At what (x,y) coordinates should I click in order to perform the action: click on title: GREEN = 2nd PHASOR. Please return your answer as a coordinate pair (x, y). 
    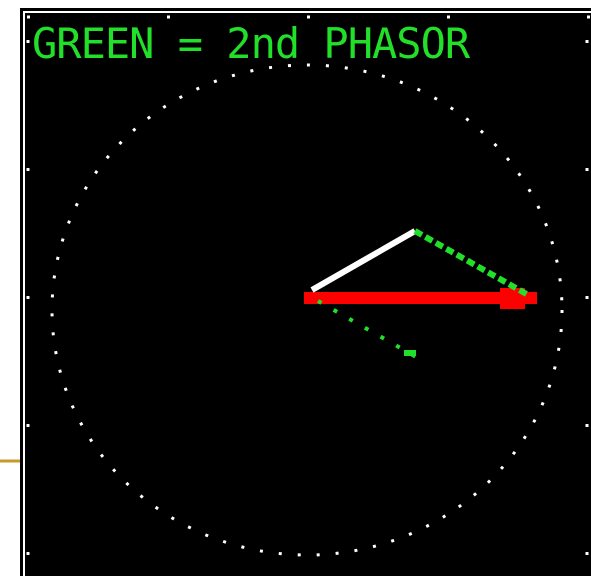
    Looking at the image, I should click on (251, 43).